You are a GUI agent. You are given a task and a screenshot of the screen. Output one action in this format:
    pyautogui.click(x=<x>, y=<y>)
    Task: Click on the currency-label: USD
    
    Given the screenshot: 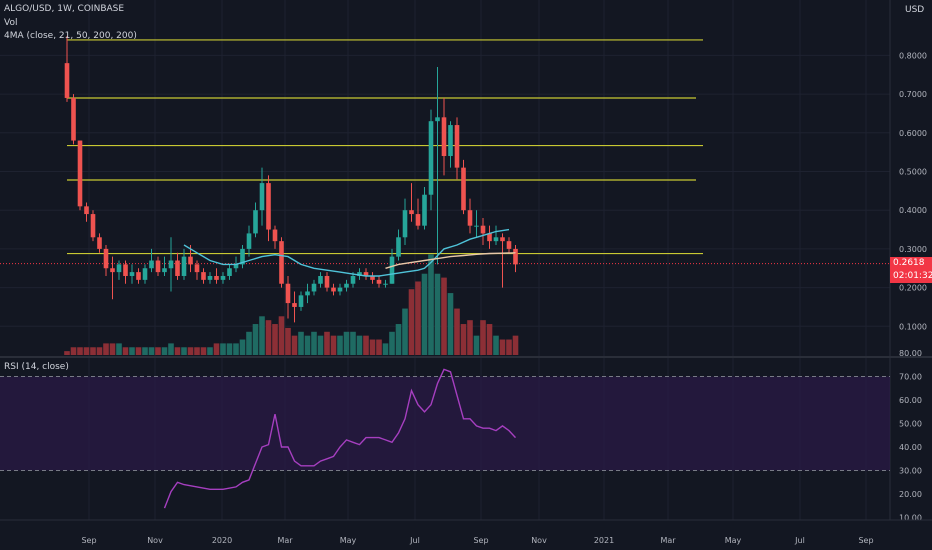 What is the action you would take?
    pyautogui.click(x=915, y=10)
    